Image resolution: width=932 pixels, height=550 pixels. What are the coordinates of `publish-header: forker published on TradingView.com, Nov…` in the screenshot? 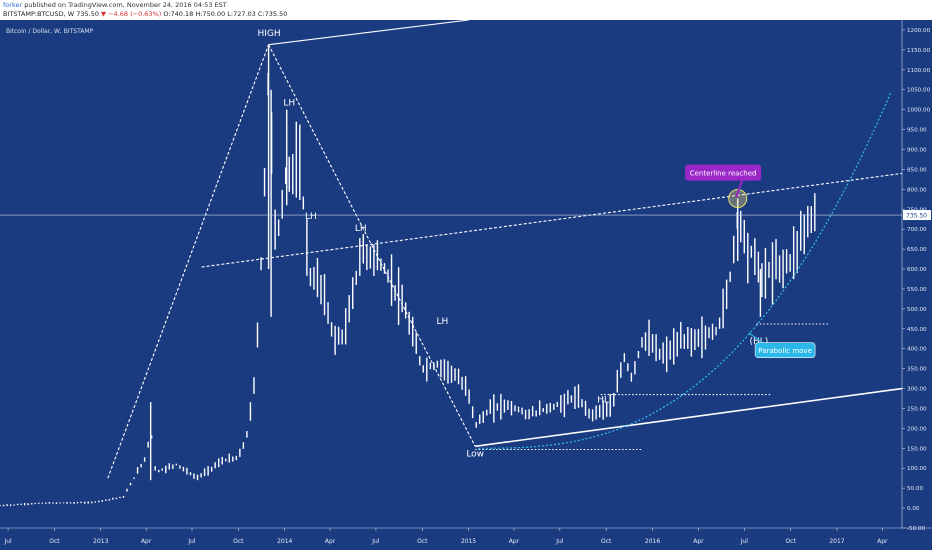 It's located at (466, 10).